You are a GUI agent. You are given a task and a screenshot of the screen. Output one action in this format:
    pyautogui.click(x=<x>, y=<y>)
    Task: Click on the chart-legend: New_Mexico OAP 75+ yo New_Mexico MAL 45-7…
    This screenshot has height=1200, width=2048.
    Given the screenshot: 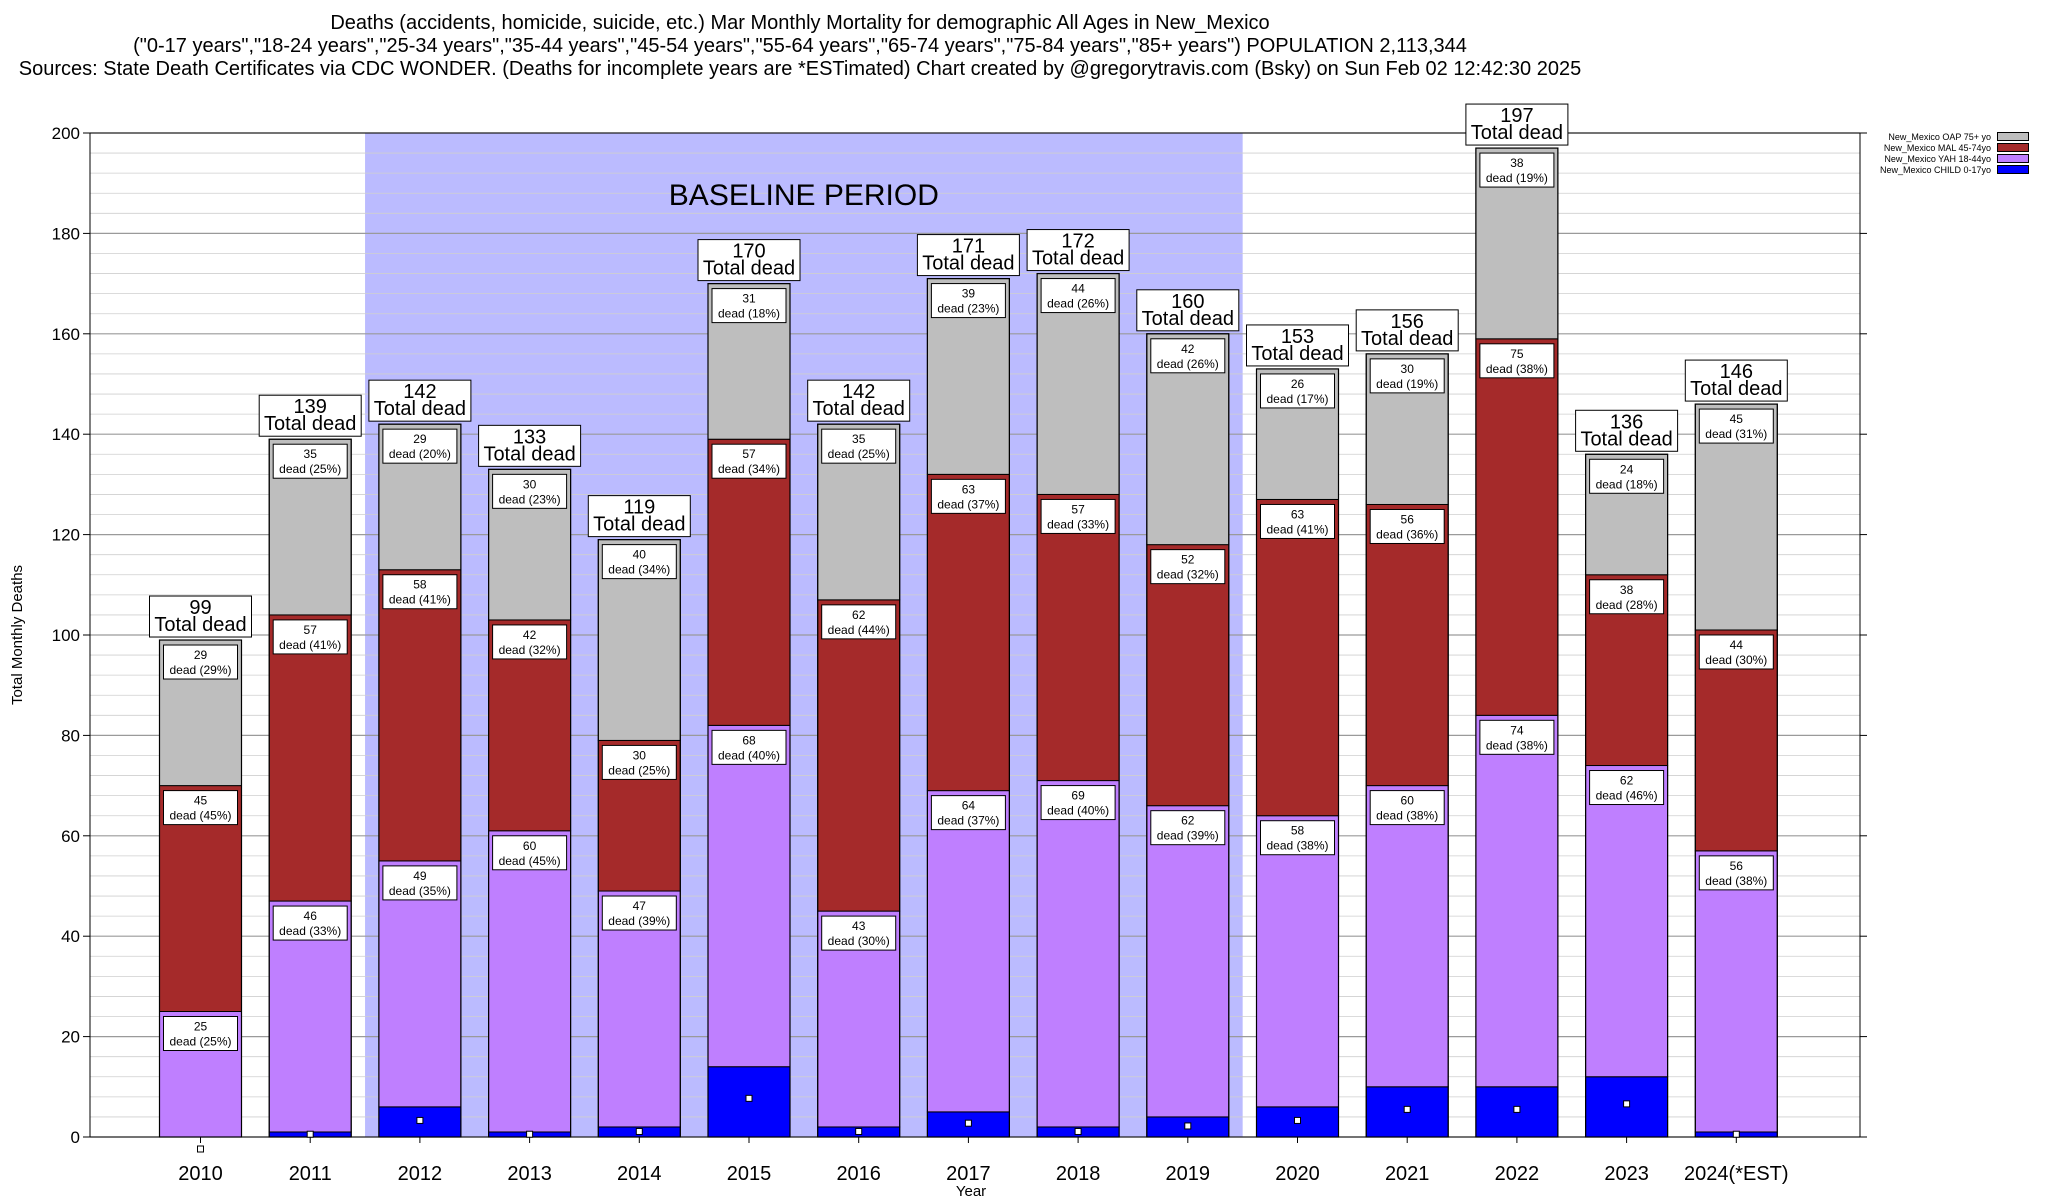 What is the action you would take?
    pyautogui.click(x=1955, y=153)
    